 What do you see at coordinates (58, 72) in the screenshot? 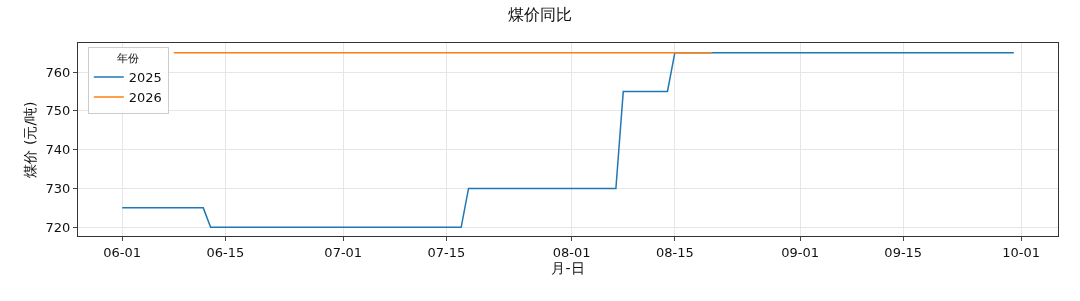
I see `y-tick-label: 760` at bounding box center [58, 72].